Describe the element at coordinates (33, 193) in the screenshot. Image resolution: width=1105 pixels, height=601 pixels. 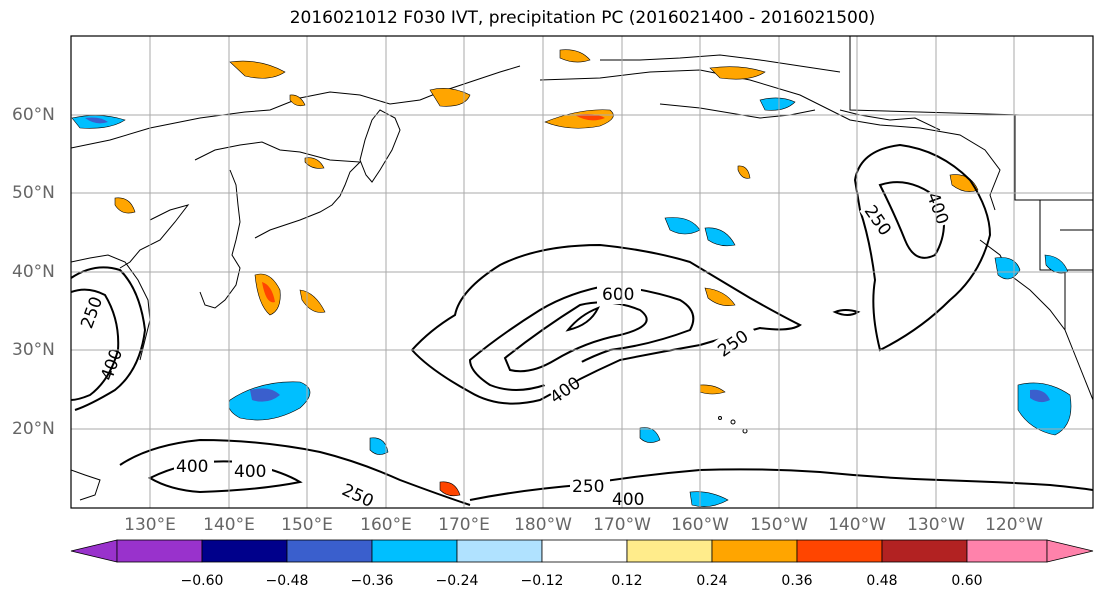
I see `lat-label: 50°N` at that location.